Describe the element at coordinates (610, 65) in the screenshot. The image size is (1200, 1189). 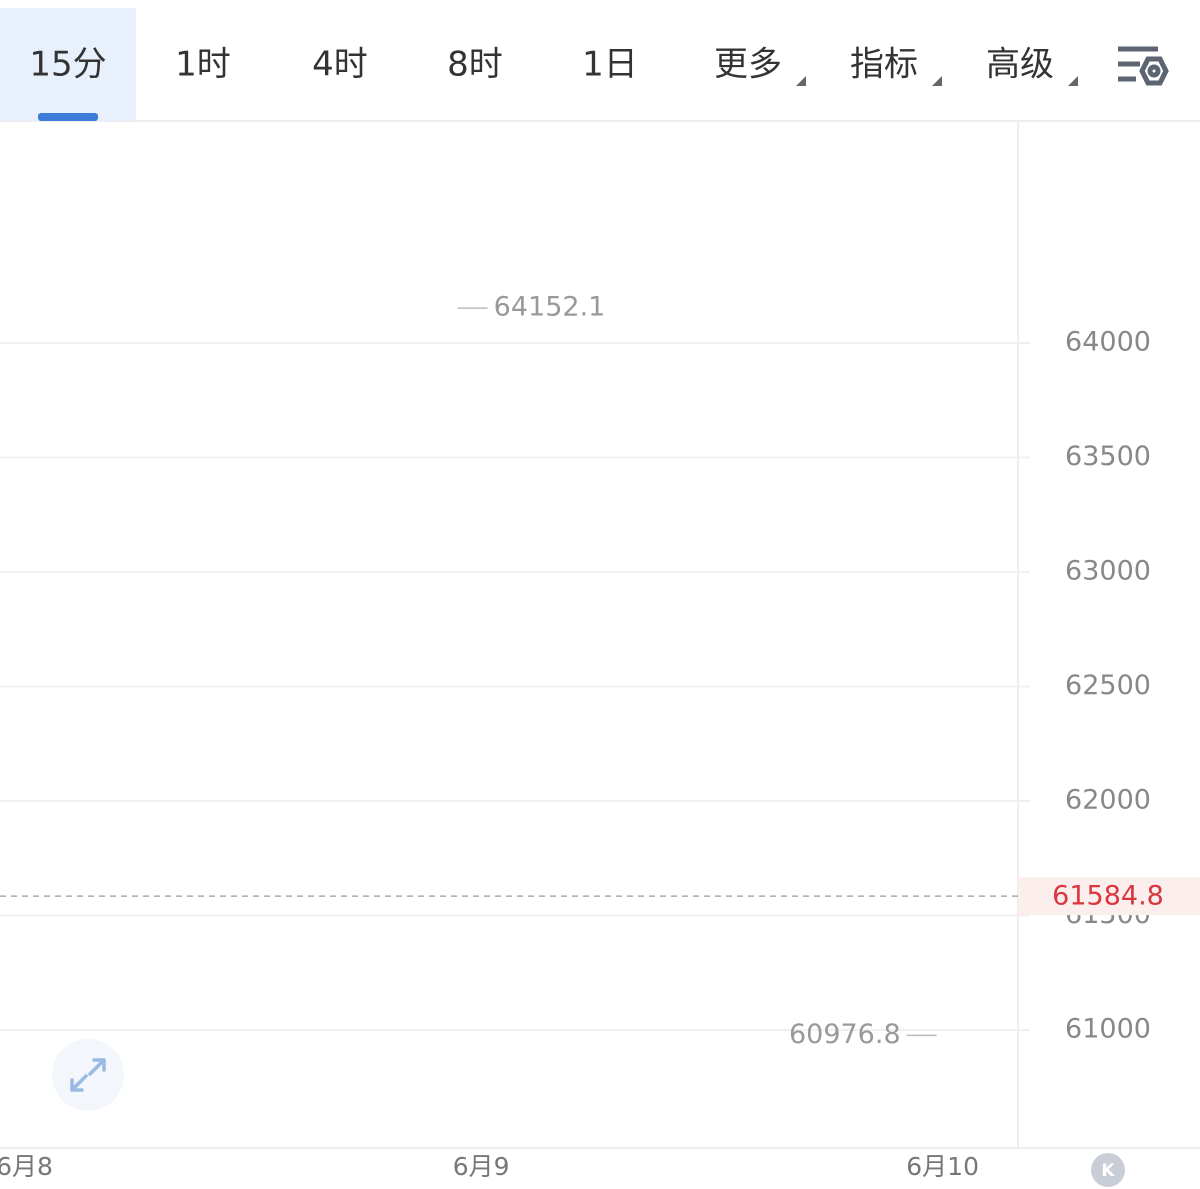
I see `tab: 1日` at that location.